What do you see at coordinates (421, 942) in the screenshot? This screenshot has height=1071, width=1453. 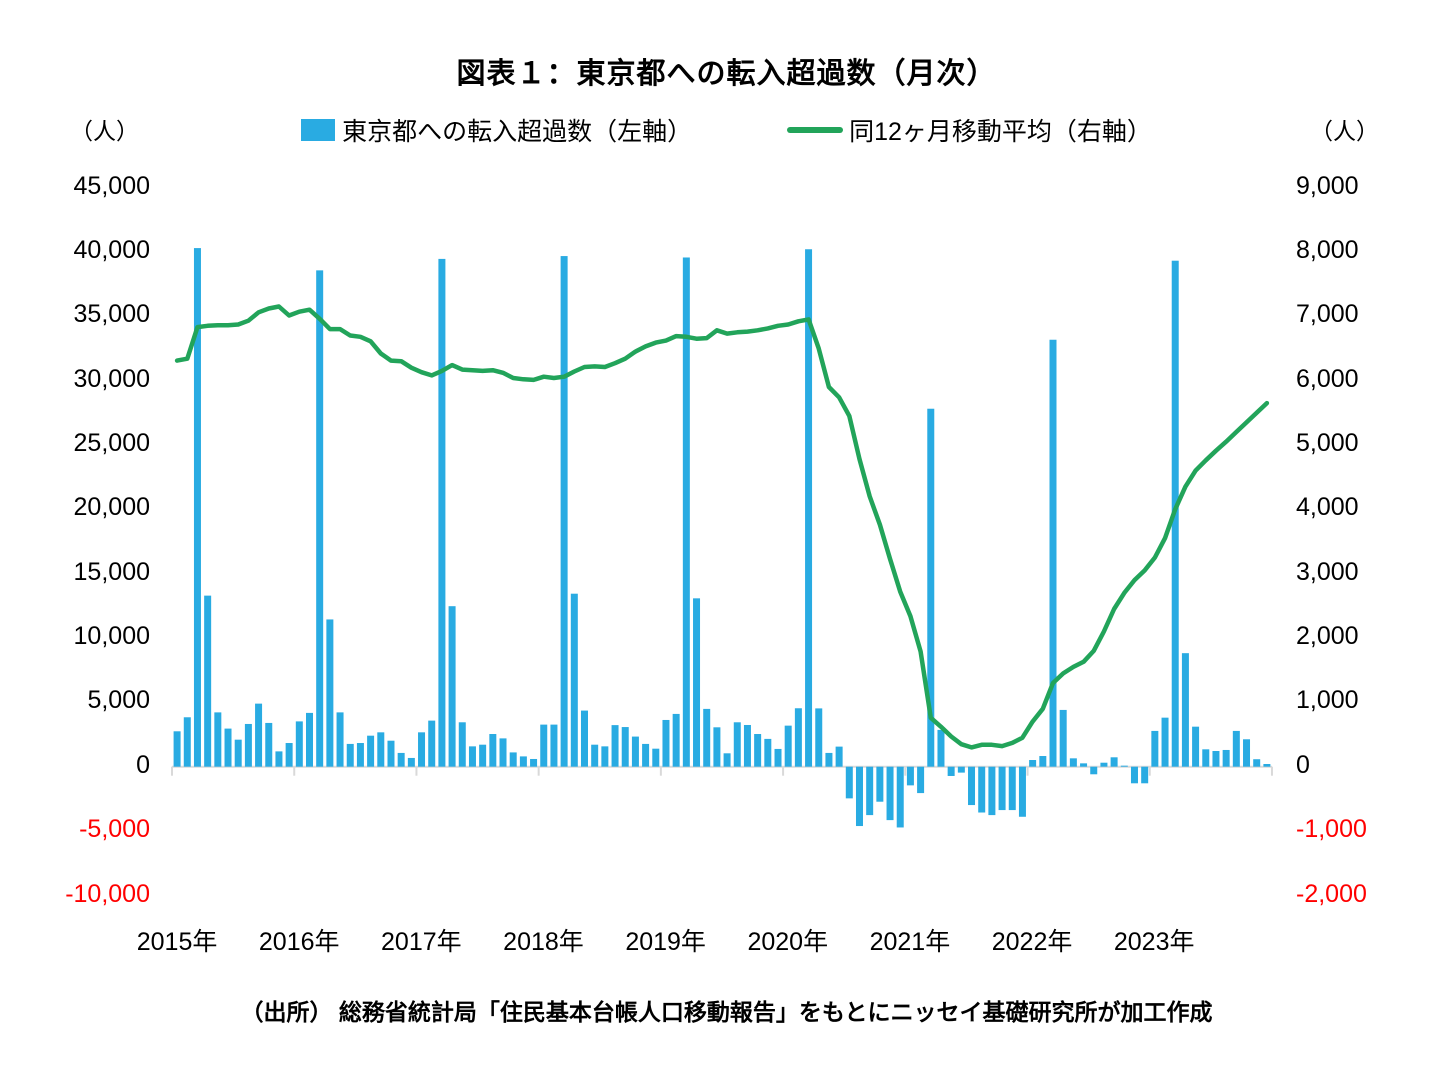 I see `x-axis-year-label: 2017年` at bounding box center [421, 942].